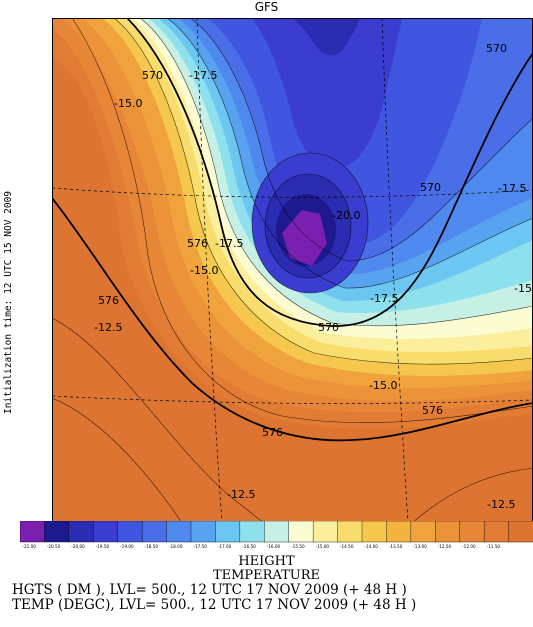 Image resolution: width=533 pixels, height=627 pixels. I want to click on caption-height: HEIGHT, so click(266, 561).